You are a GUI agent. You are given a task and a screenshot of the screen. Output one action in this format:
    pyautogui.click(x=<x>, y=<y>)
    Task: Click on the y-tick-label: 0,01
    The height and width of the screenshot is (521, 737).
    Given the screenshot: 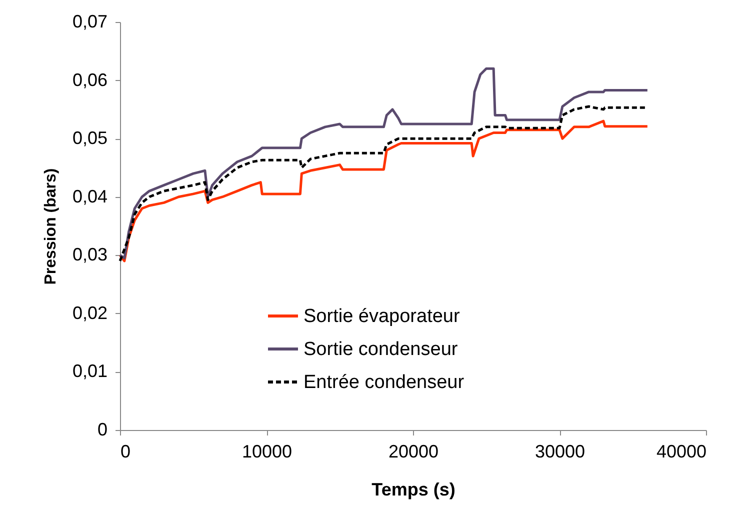 What is the action you would take?
    pyautogui.click(x=90, y=371)
    